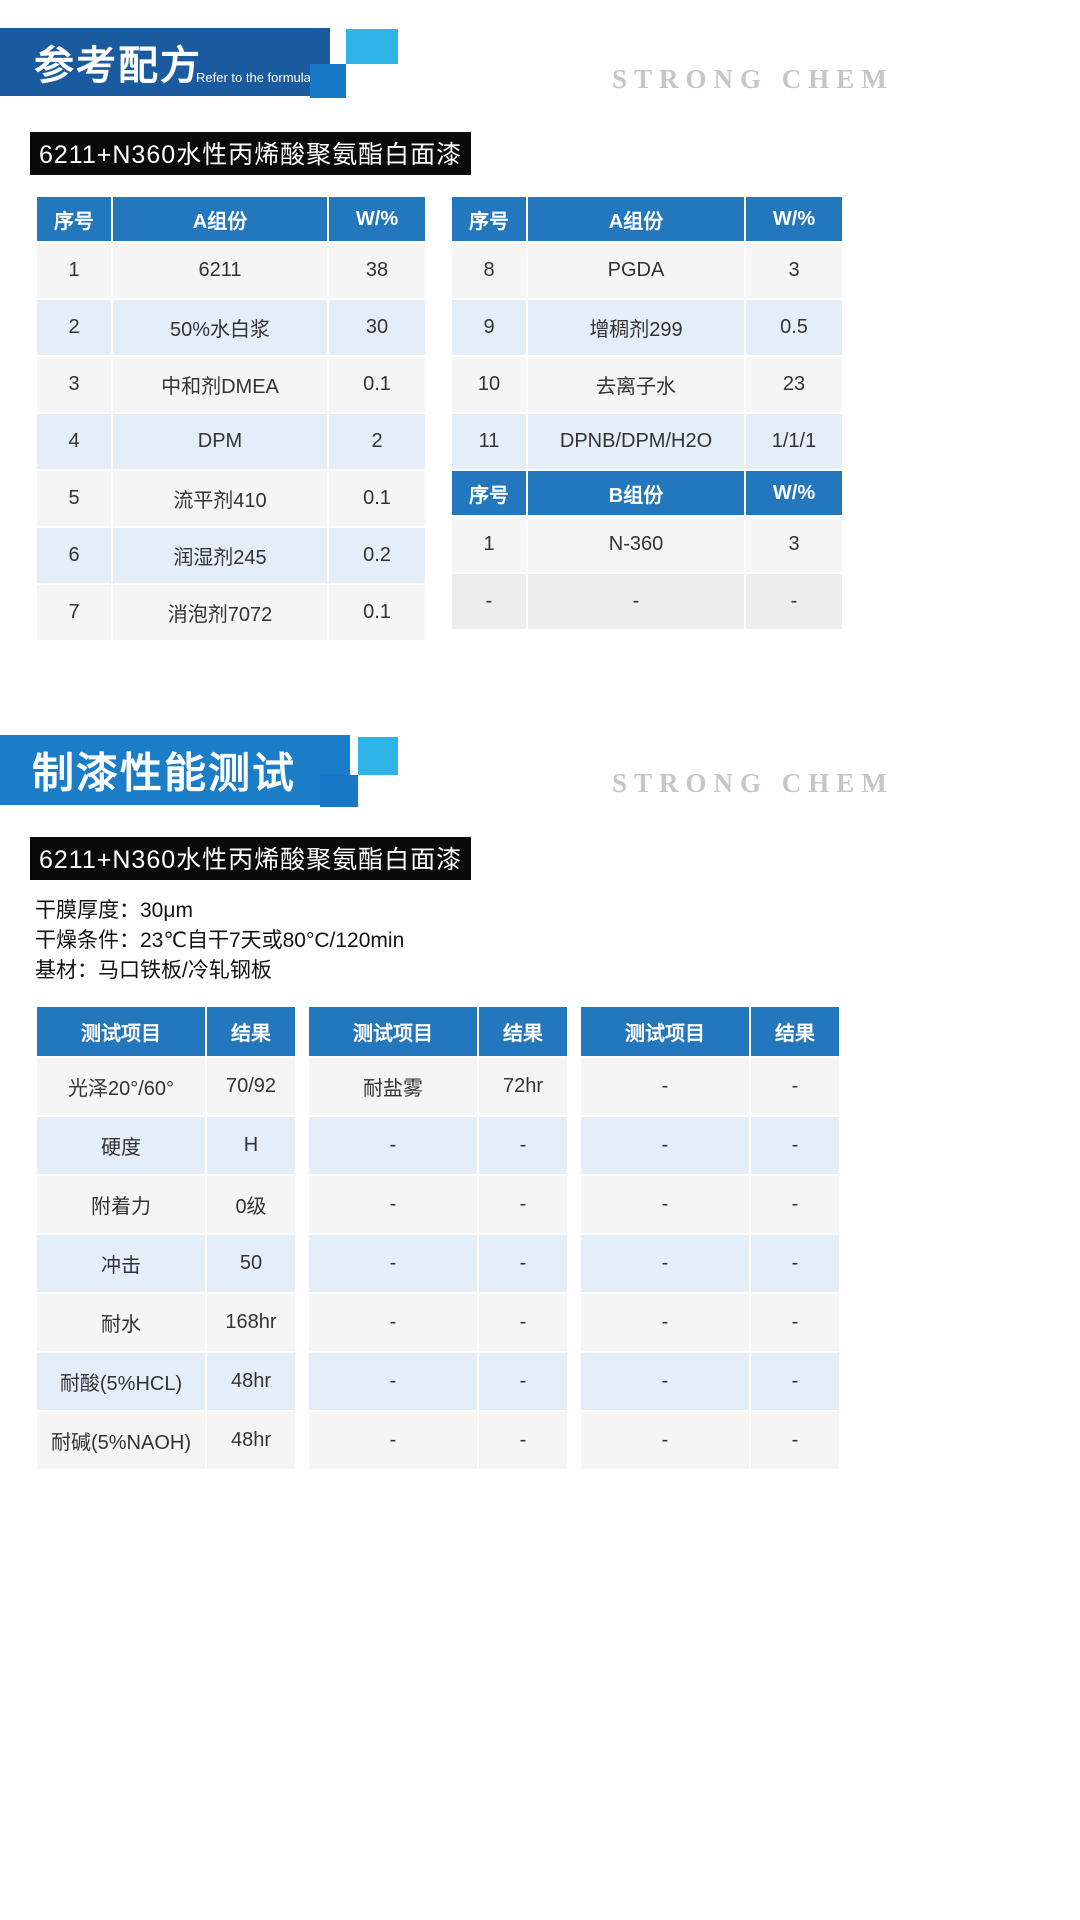  I want to click on table-row: 7 消泡剂7072 0.1, so click(231, 612).